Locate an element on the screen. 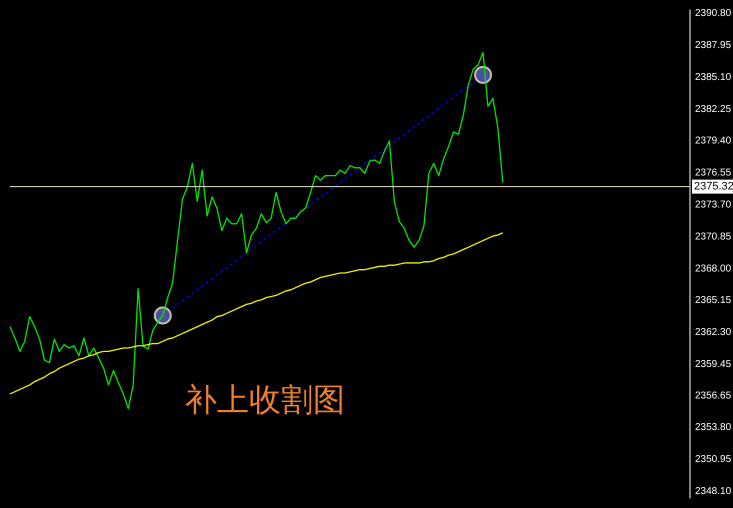  y-tick-label: 2368.00 is located at coordinates (713, 268).